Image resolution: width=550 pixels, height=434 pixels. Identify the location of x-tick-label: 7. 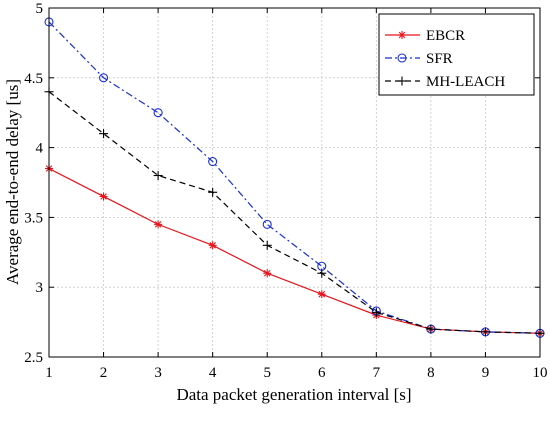
(377, 373).